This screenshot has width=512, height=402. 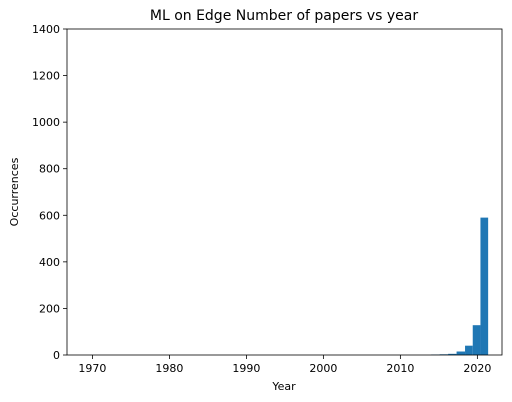 I want to click on x-tick-label-1: 1980, so click(x=169, y=368).